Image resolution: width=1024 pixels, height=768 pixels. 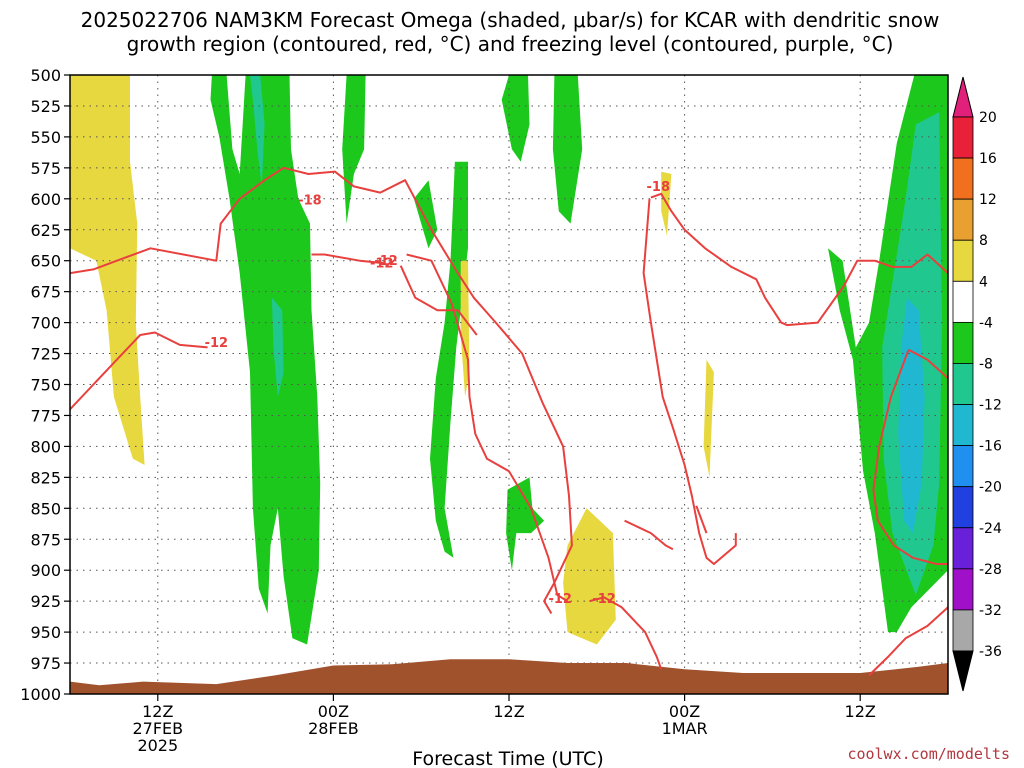 What do you see at coordinates (988, 118) in the screenshot?
I see `colorbar-label: 20` at bounding box center [988, 118].